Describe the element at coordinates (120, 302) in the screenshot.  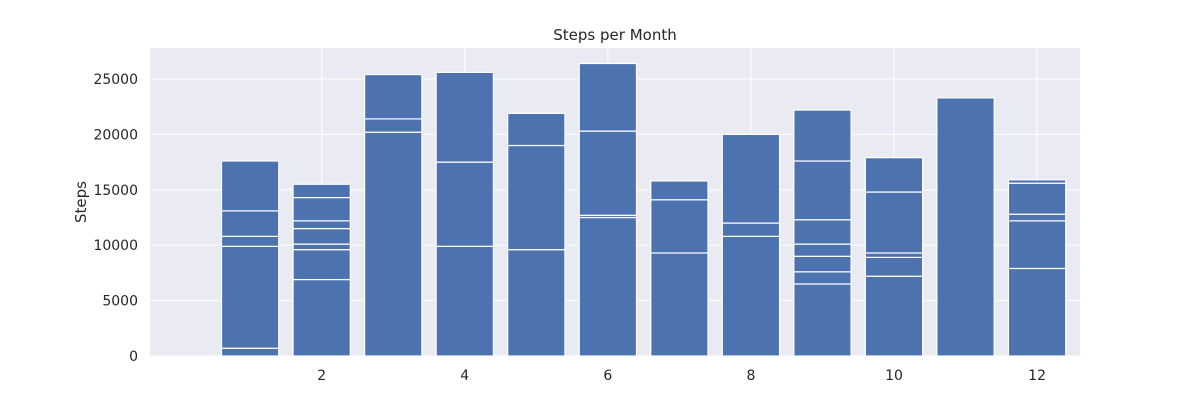
I see `y-tick-label: 5000` at that location.